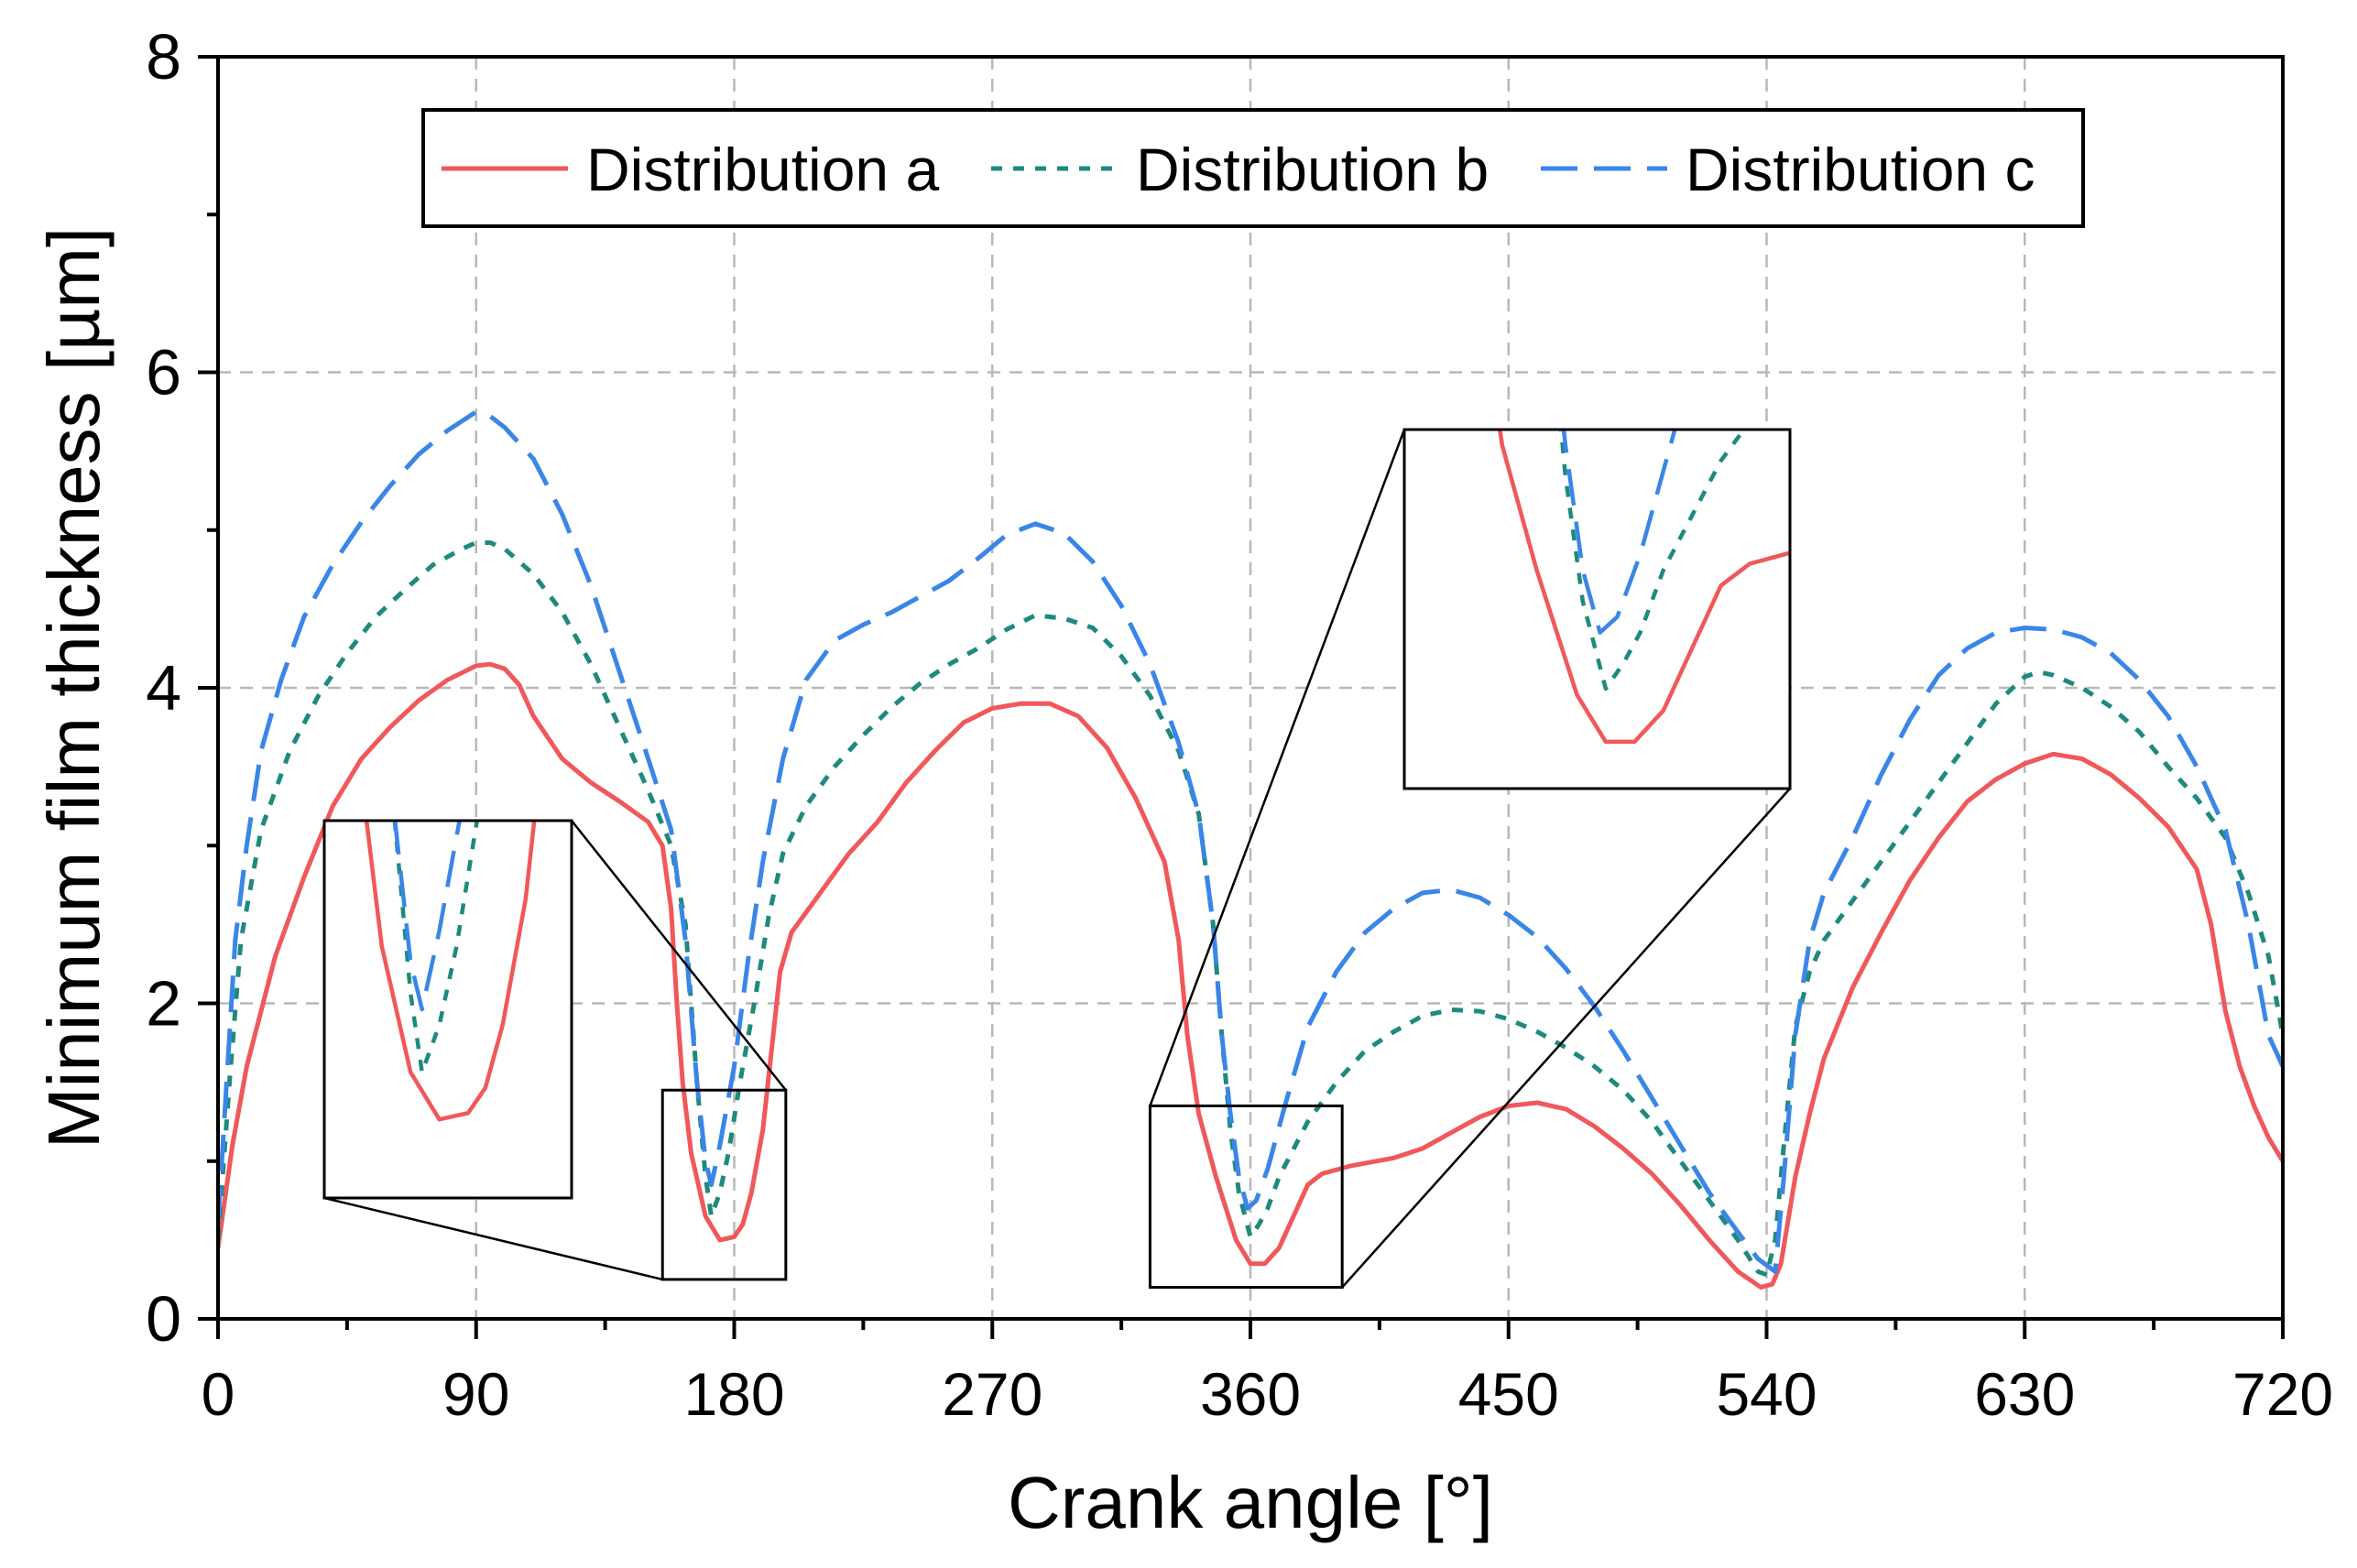 This screenshot has height=1568, width=2357. Describe the element at coordinates (1652, 560) in the screenshot. I see `inset-series-line-b` at that location.